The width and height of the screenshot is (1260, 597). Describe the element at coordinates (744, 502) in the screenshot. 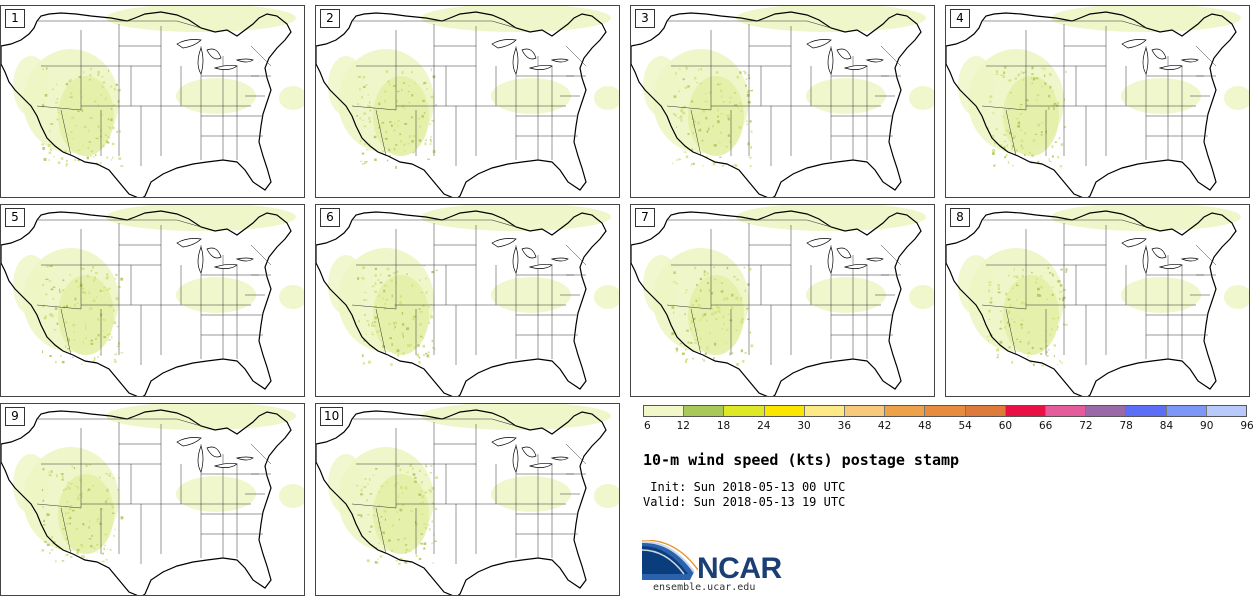

I see `valid-time: Valid: Sun 2018-05-13 19 UTC` at that location.